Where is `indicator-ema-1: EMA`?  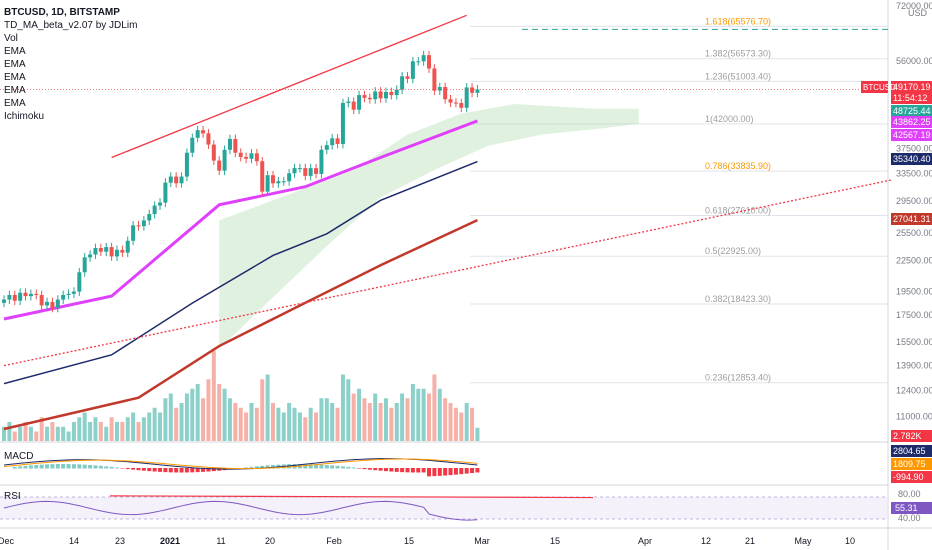
indicator-ema-1: EMA is located at coordinates (15, 51).